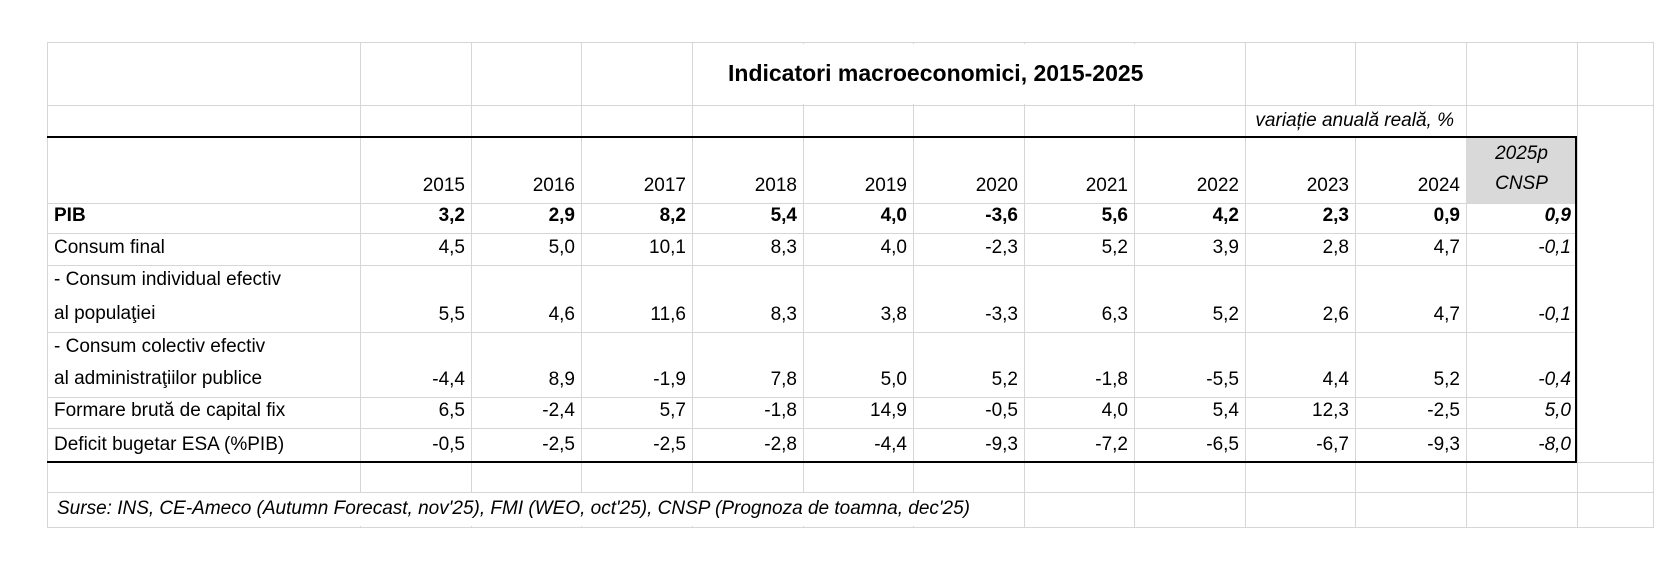 The image size is (1656, 584). I want to click on value-cell: 4,2, so click(1225, 216).